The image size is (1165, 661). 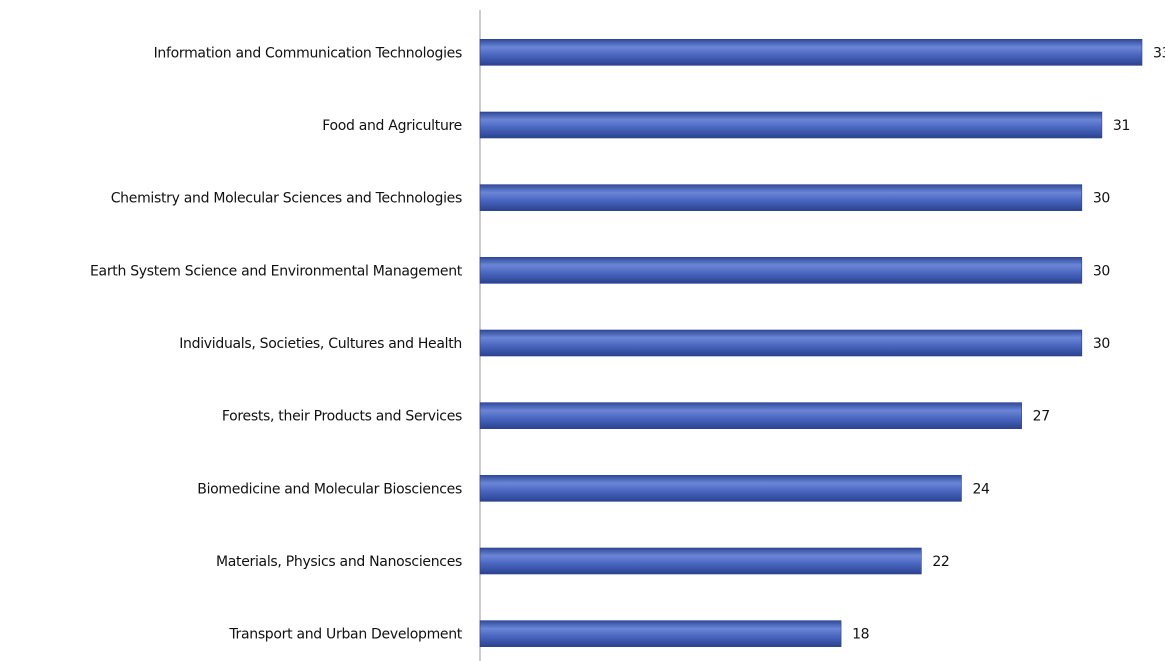 I want to click on category-label: Transport and Urban Development, so click(x=345, y=635).